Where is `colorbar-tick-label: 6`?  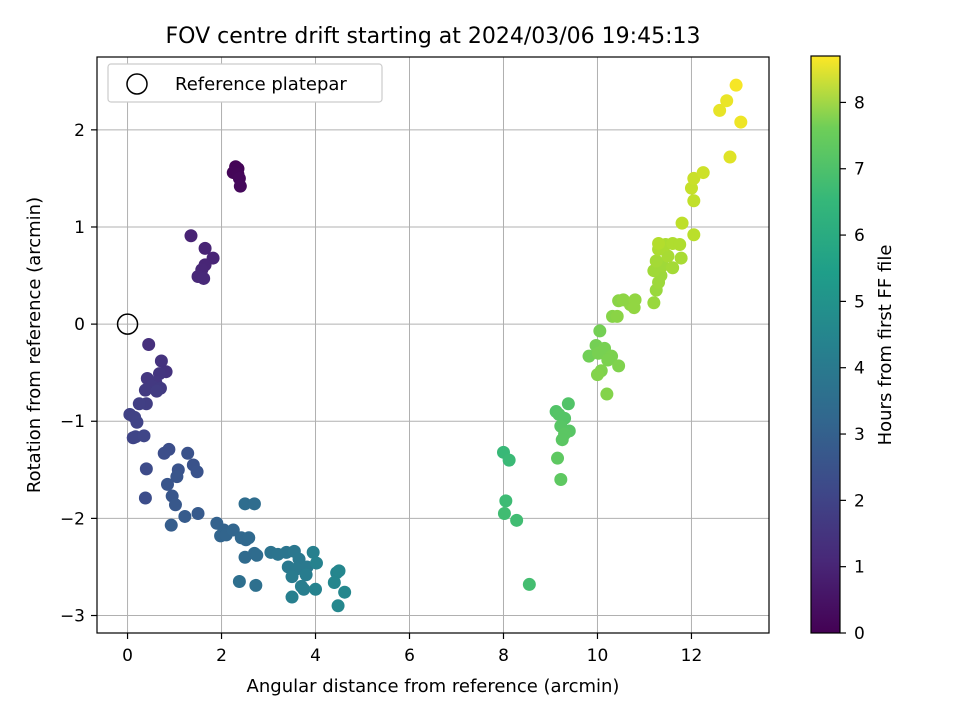
colorbar-tick-label: 6 is located at coordinates (859, 236).